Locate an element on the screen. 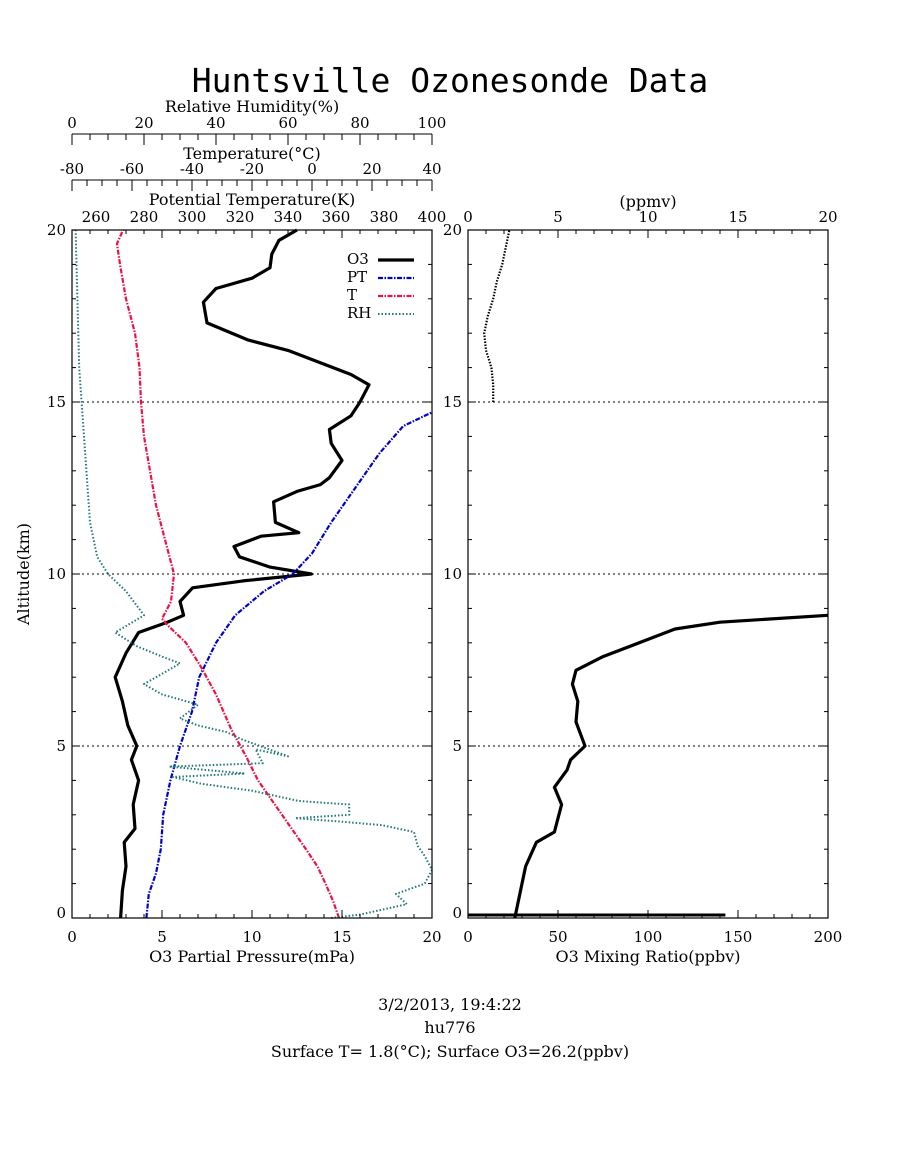 Image resolution: width=900 pixels, height=1150 pixels. x-tick-label: -60 is located at coordinates (132, 169).